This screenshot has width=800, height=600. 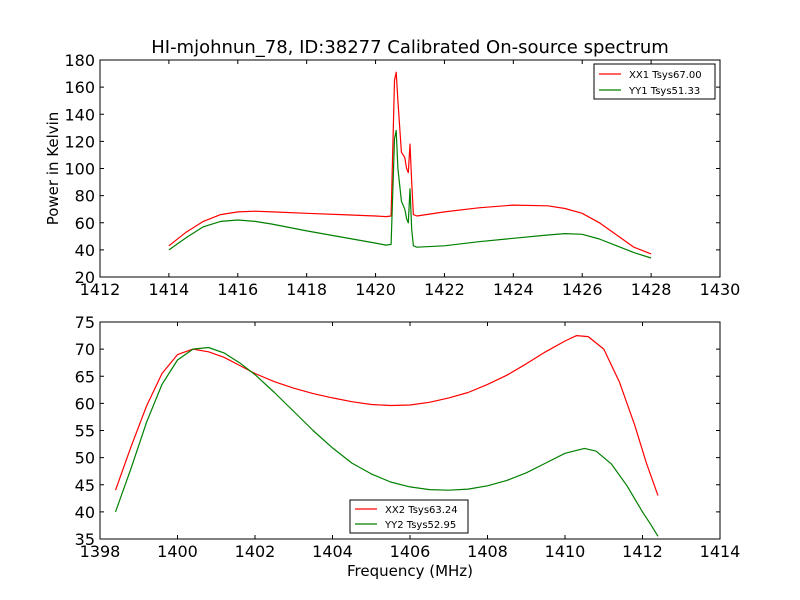 I want to click on bottom-y-tick-label: 75, so click(x=85, y=322).